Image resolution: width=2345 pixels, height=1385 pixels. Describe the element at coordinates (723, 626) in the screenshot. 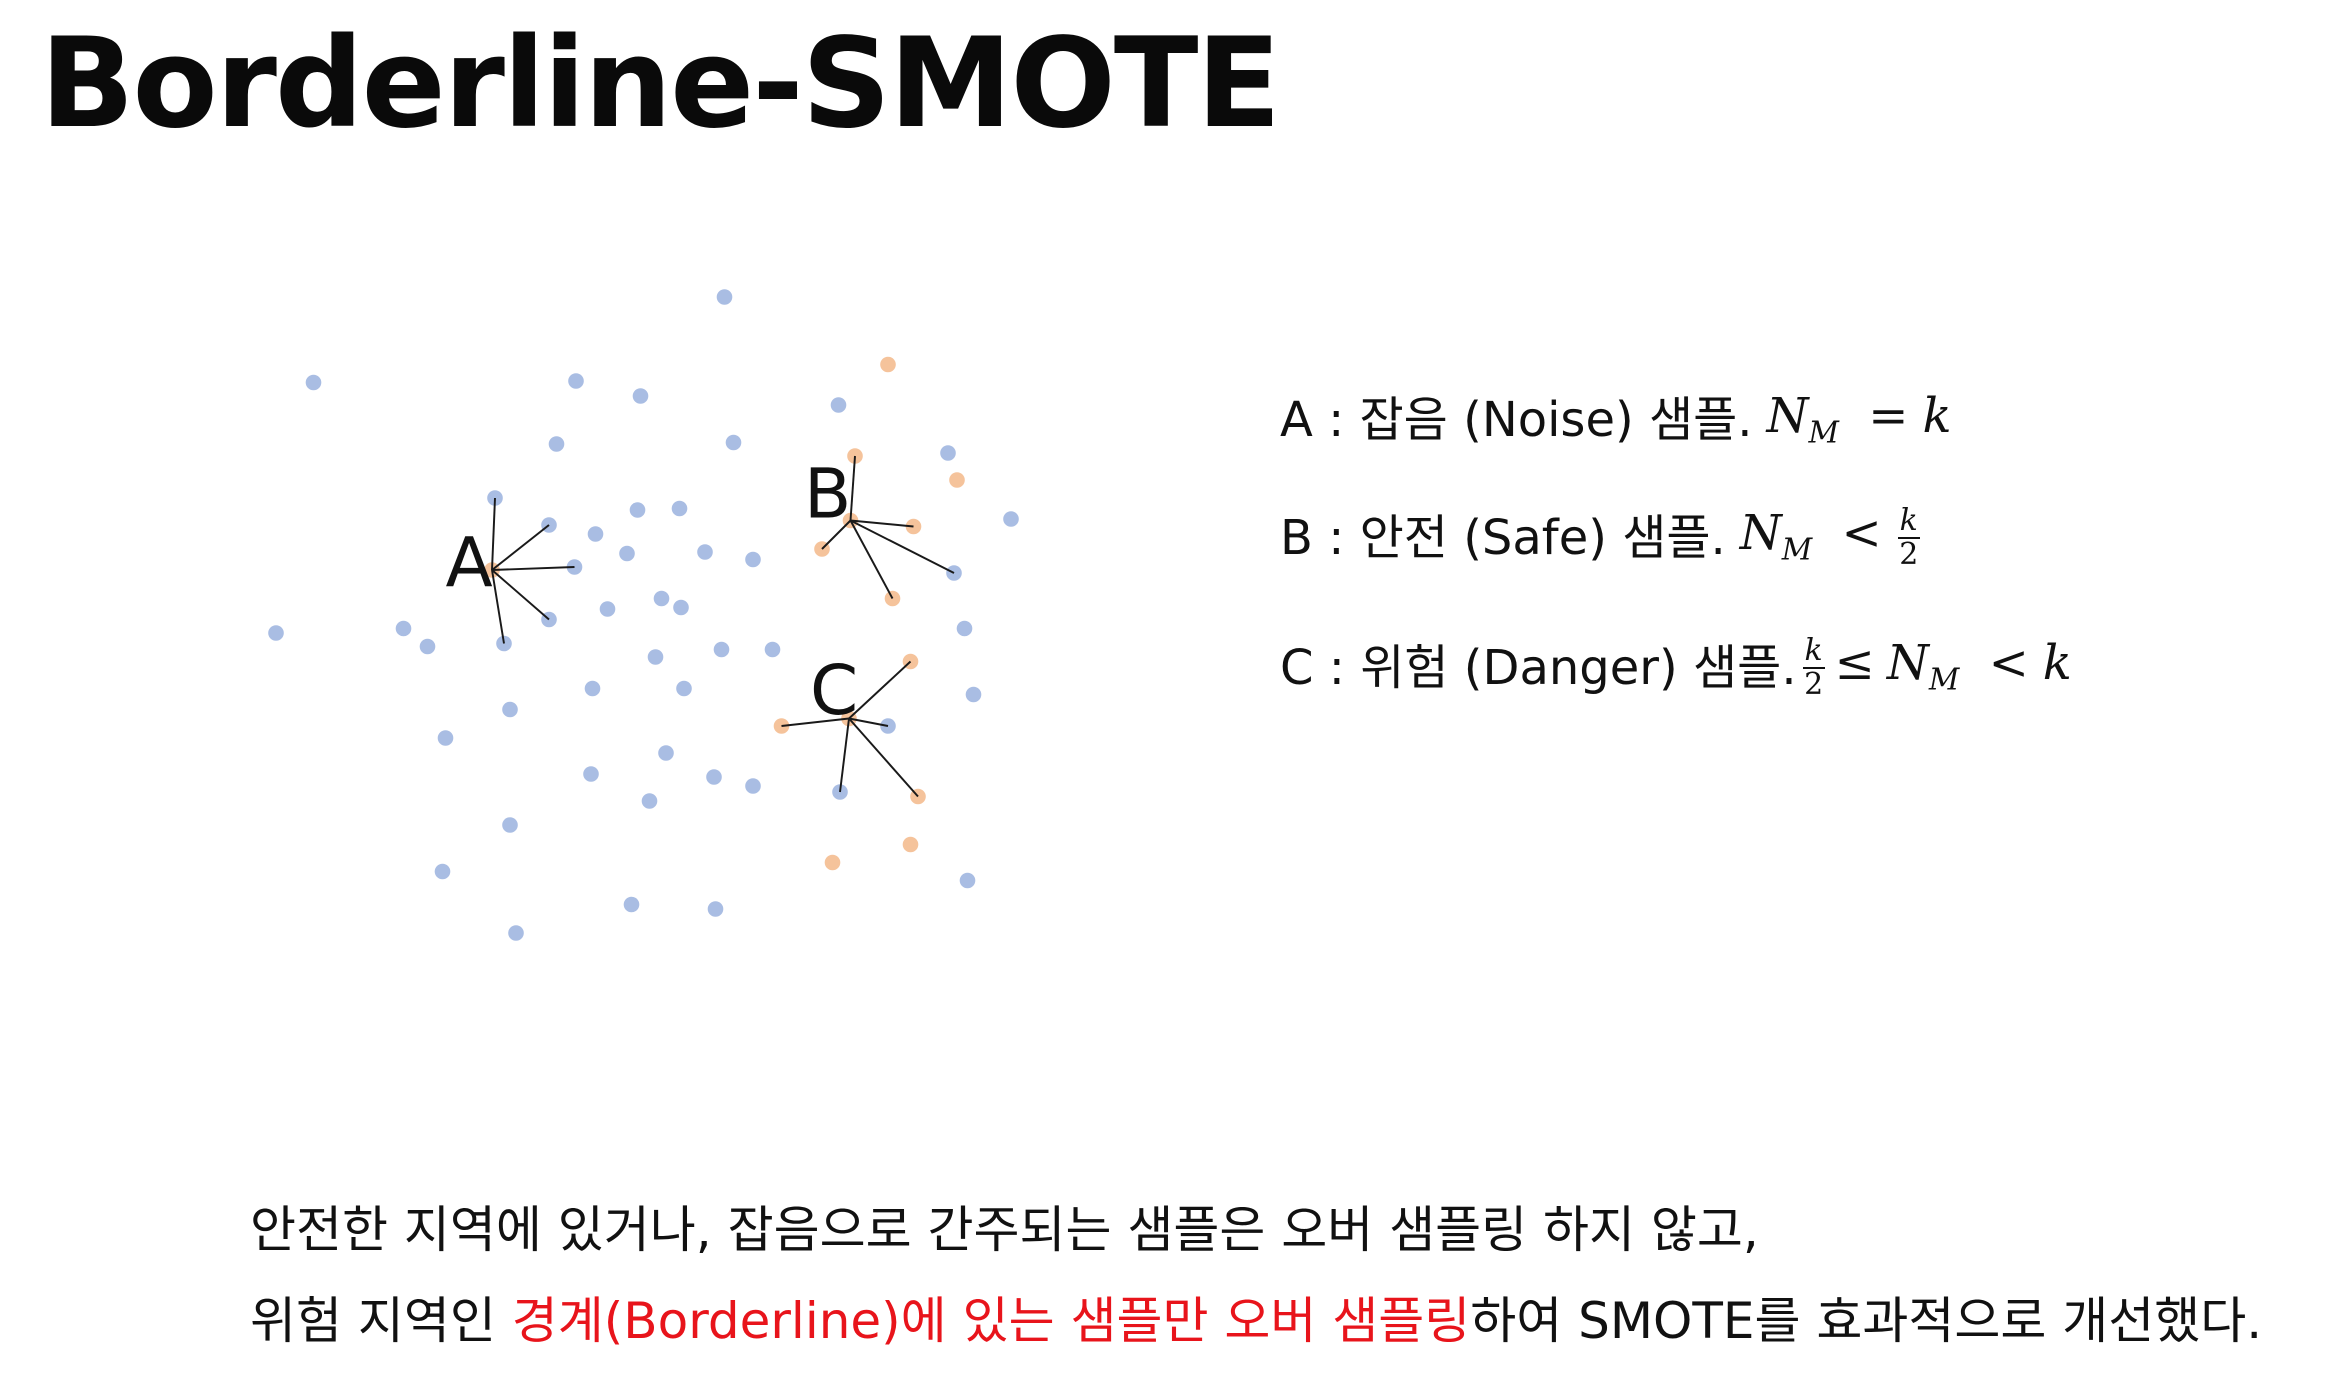

I see `neighbor-lines` at that location.